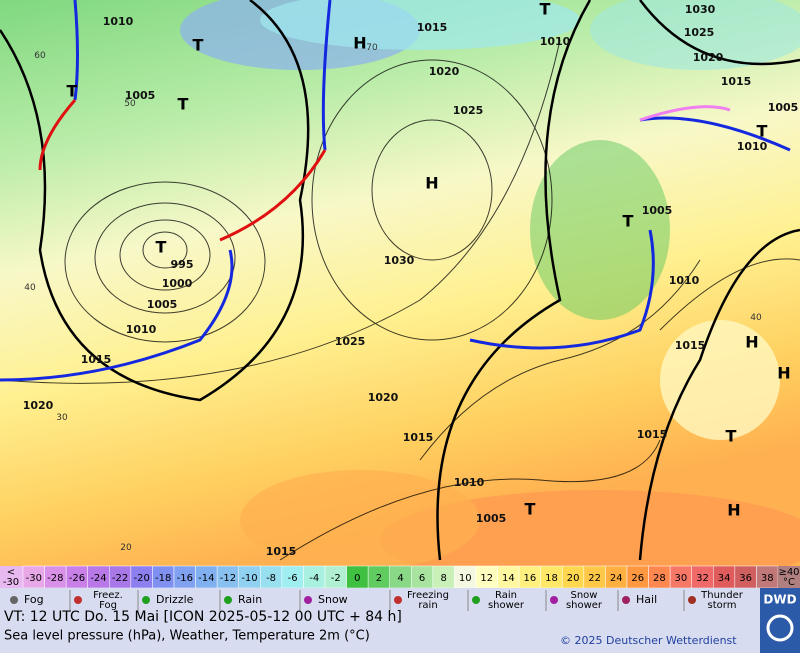  Describe the element at coordinates (379, 578) in the screenshot. I see `colorbar-label: 2` at that location.